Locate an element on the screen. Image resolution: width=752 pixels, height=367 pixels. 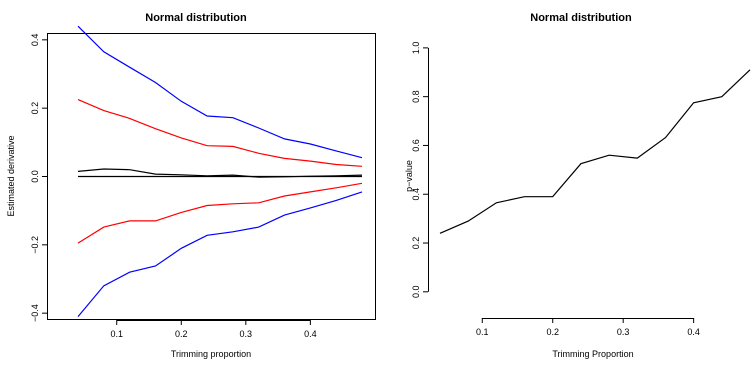
left-chart-title: Normal distribution is located at coordinates (196, 18).